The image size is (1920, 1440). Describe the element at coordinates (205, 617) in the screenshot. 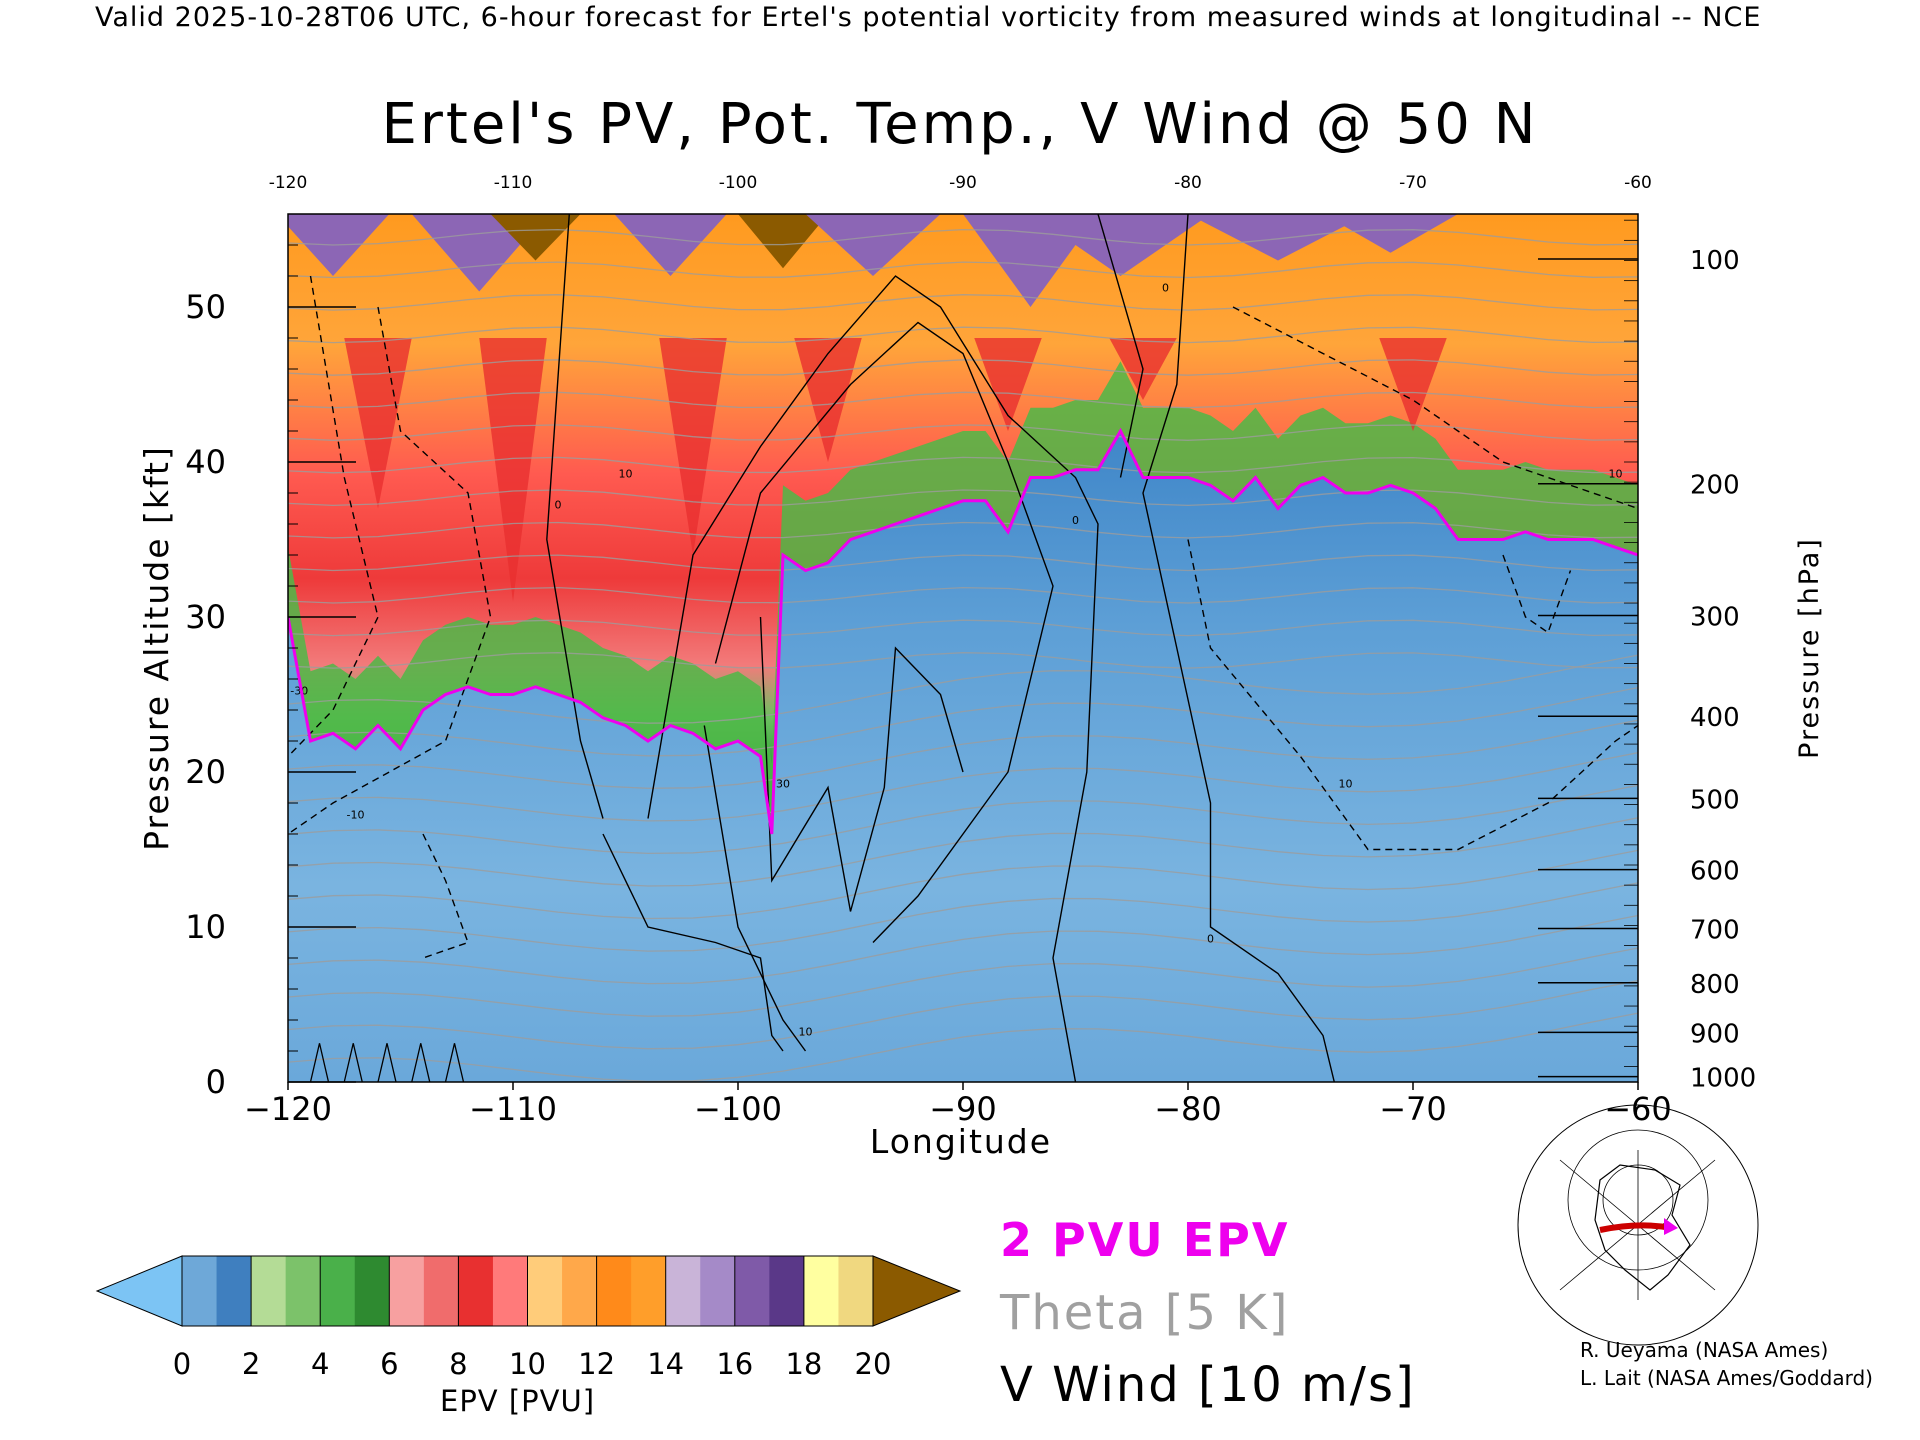

I see `y-left-tick-label: 30` at that location.